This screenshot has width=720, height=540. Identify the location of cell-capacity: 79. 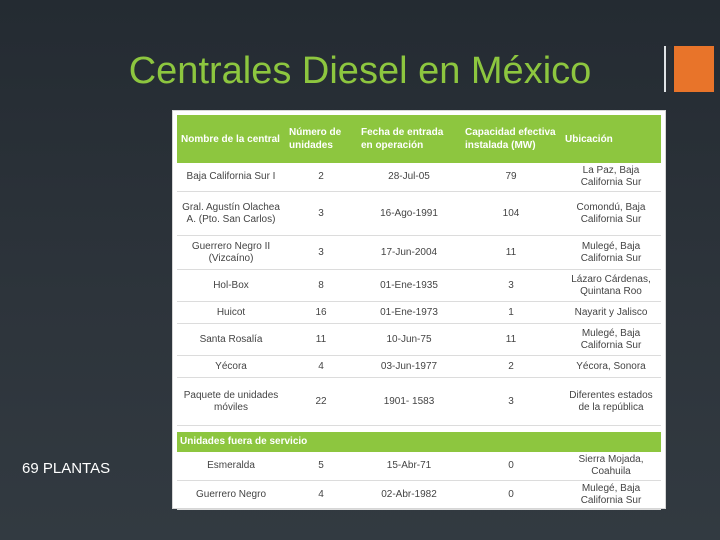
(511, 177).